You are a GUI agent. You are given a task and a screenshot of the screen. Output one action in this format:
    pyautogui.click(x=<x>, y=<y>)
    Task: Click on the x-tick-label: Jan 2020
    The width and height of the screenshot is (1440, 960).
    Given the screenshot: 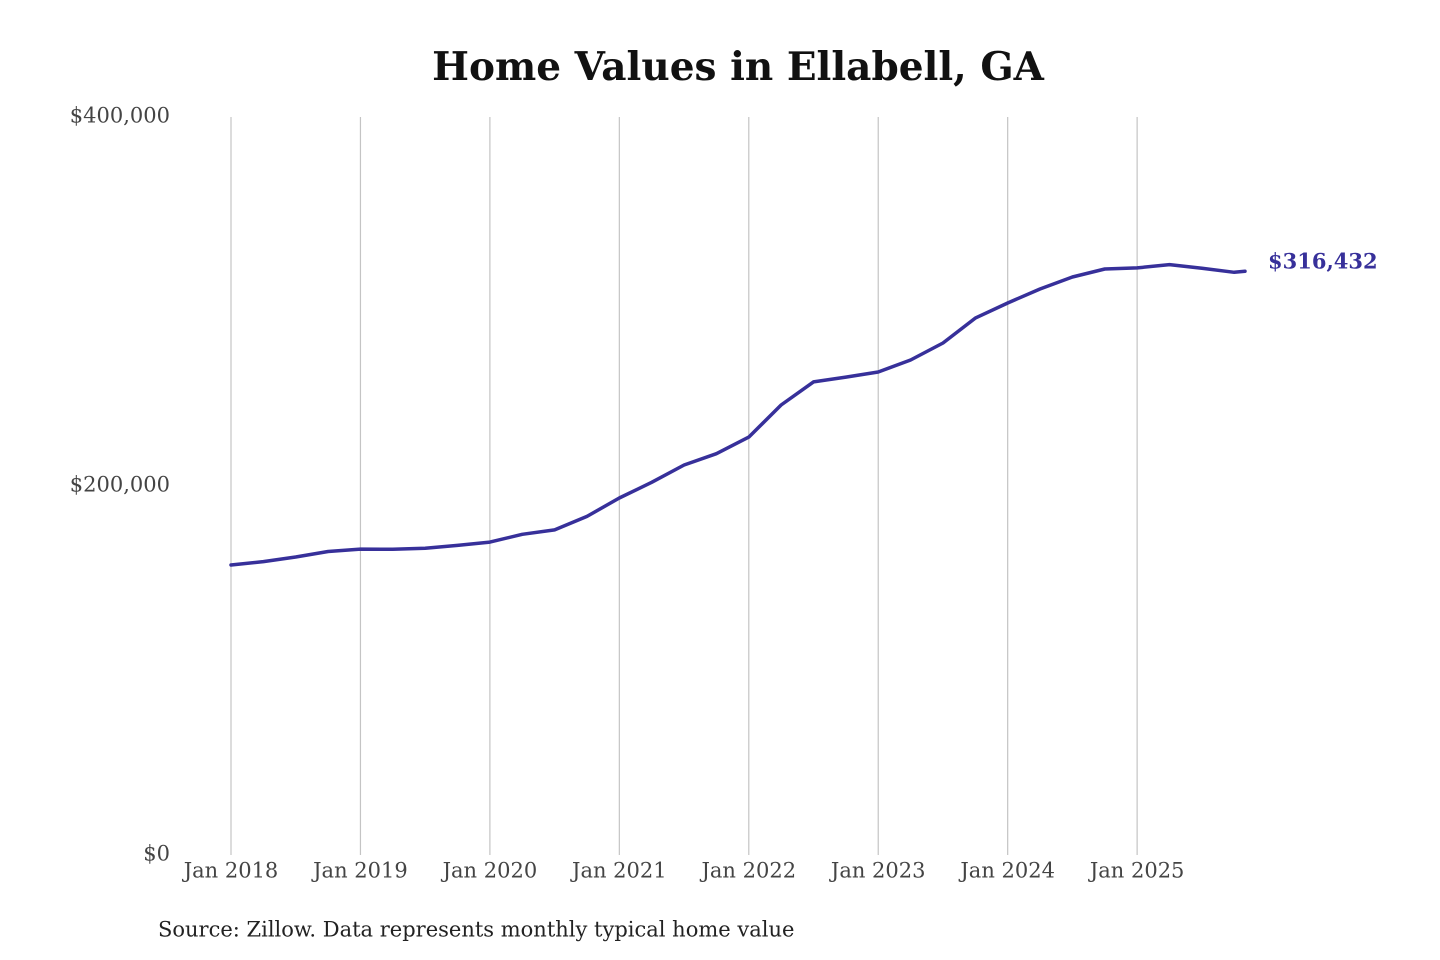 What is the action you would take?
    pyautogui.click(x=489, y=871)
    